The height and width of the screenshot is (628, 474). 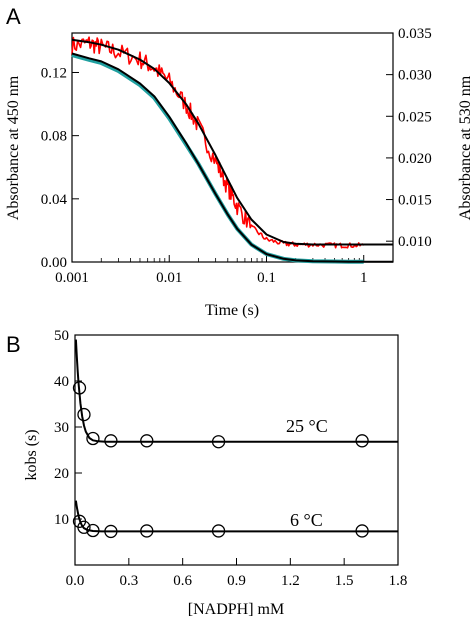 What do you see at coordinates (409, 138) in the screenshot?
I see `panel-a-right-axis: 0.010 0.015 0.020 0.025 0.030 0.035` at bounding box center [409, 138].